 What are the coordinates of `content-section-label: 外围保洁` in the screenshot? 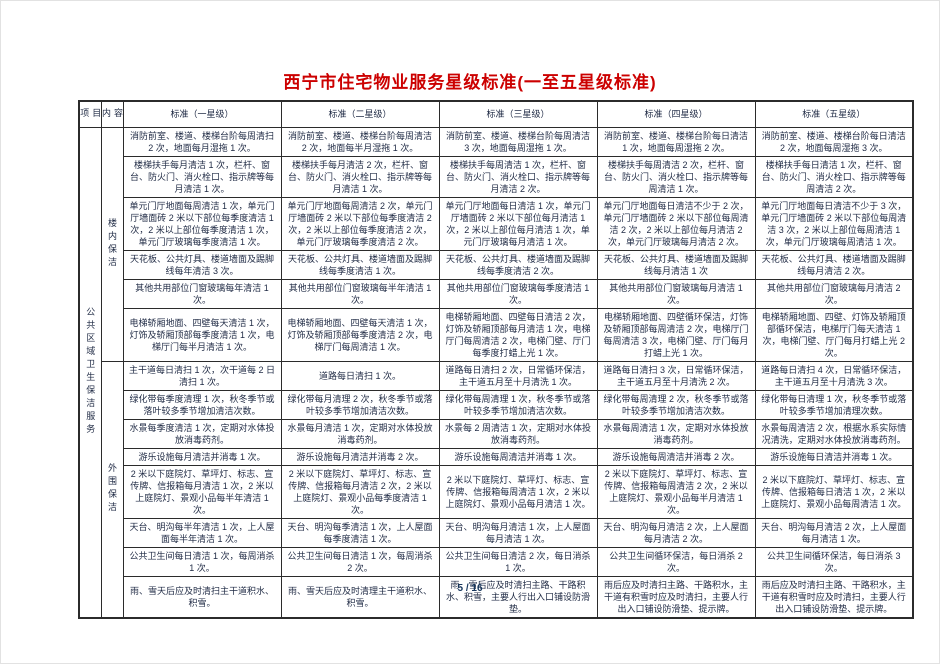 It's located at (112, 489).